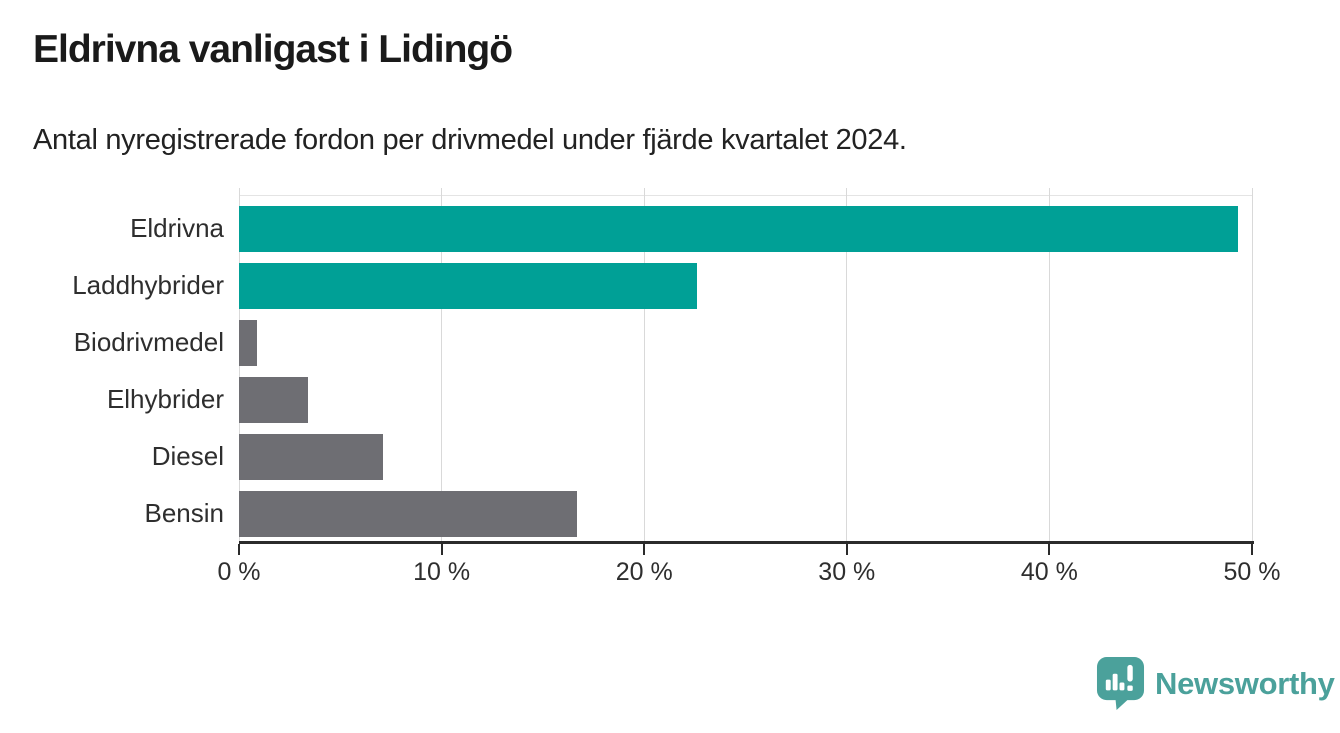  What do you see at coordinates (746, 542) in the screenshot?
I see `x-axis-line` at bounding box center [746, 542].